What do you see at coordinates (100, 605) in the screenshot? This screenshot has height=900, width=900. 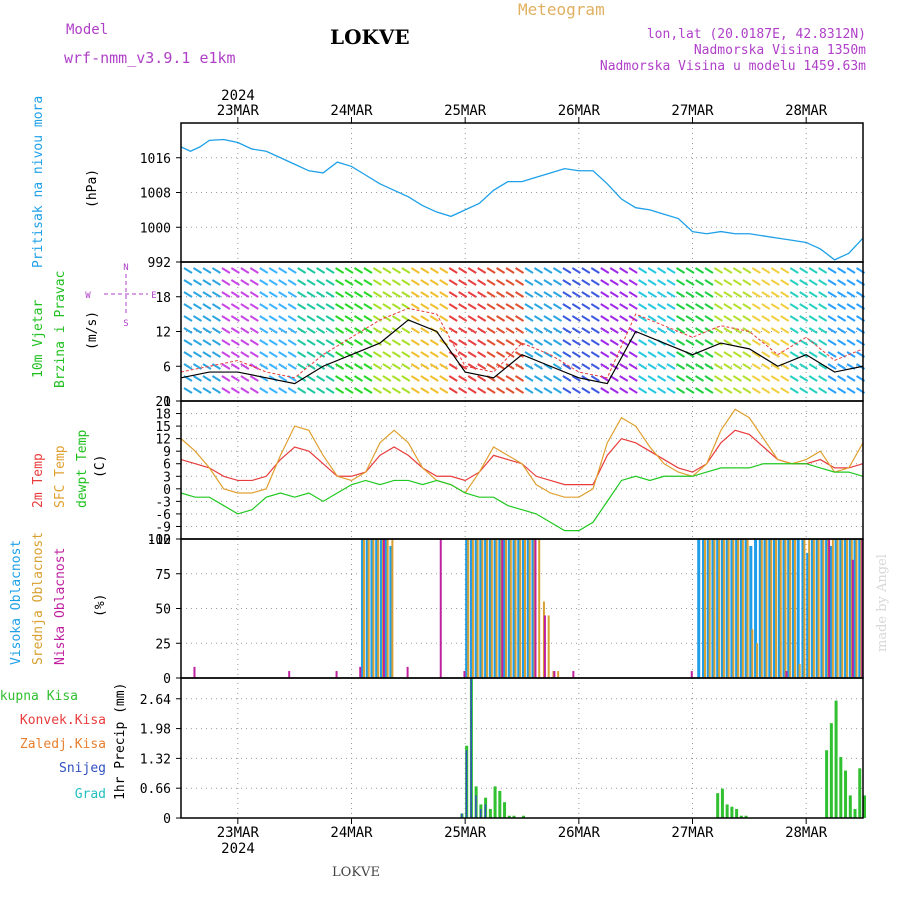 I see `cloud-unit: (%)` at bounding box center [100, 605].